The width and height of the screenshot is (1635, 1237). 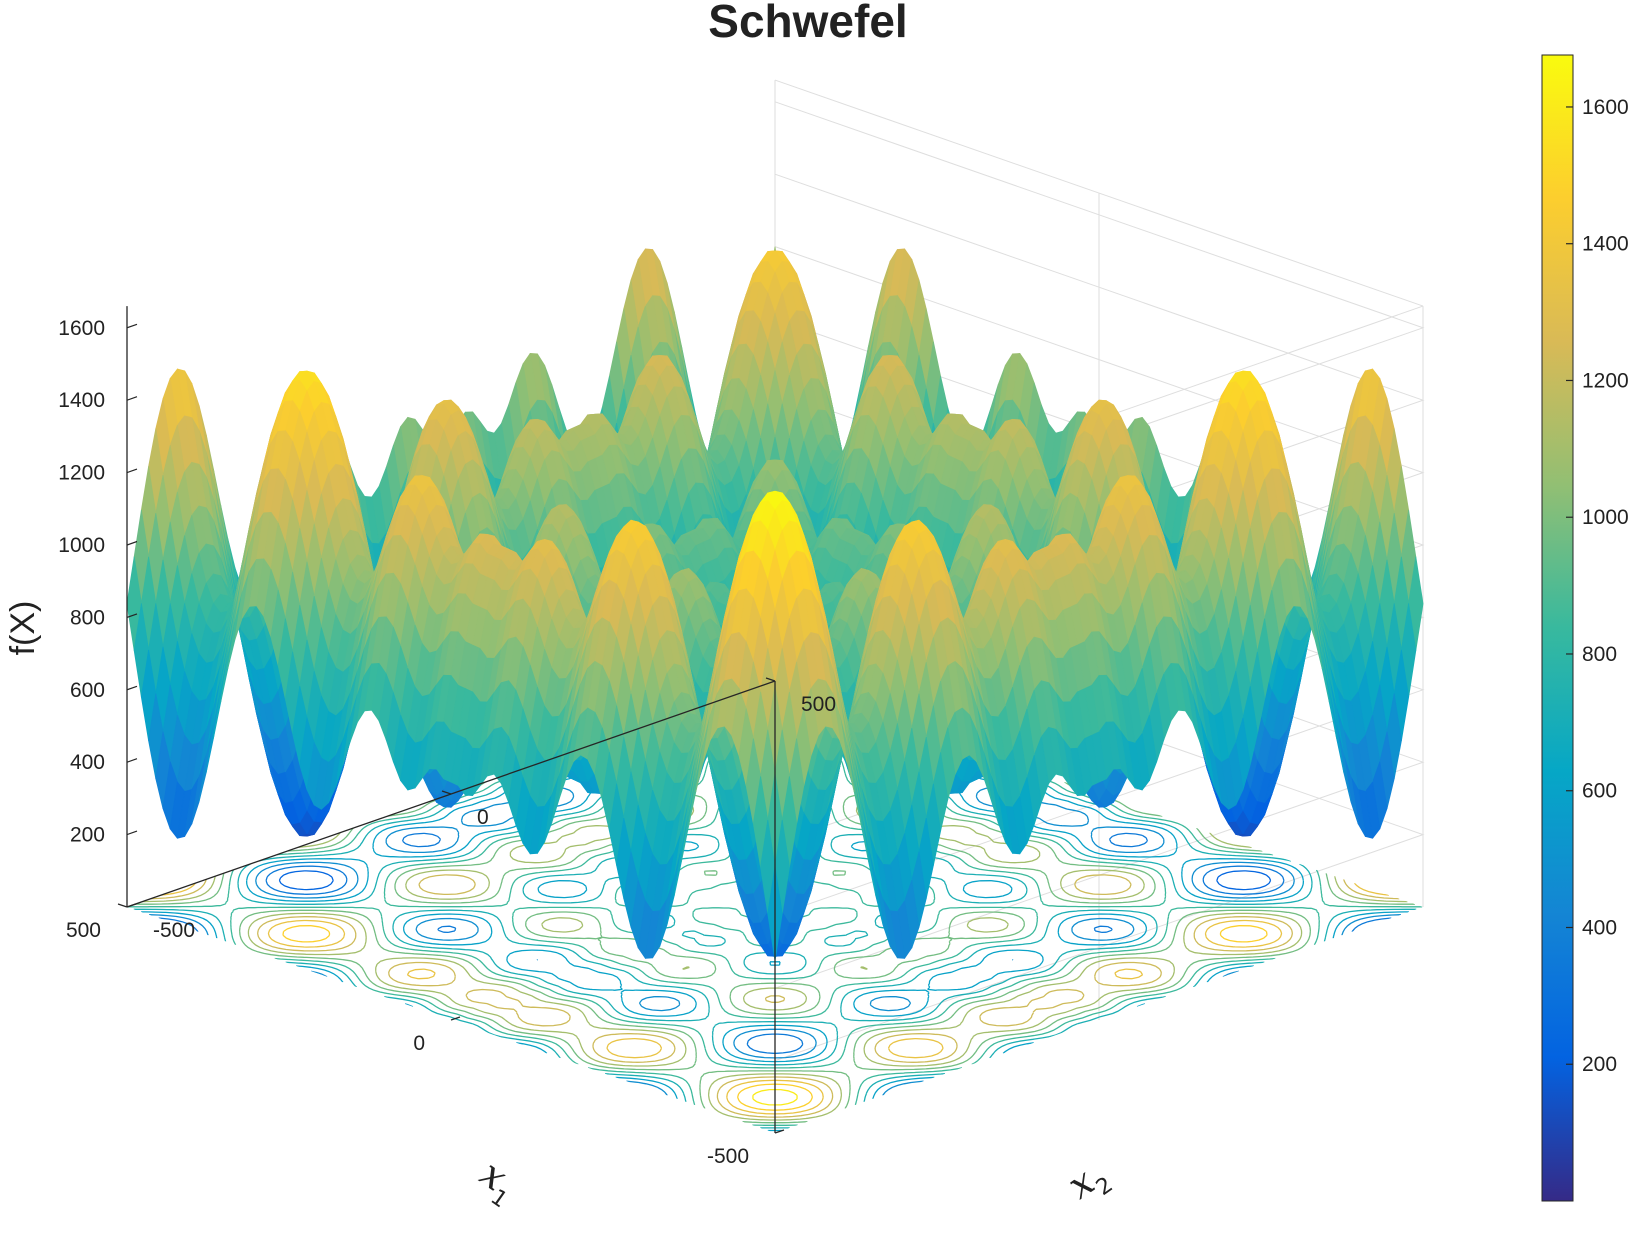 What do you see at coordinates (775, 1097) in the screenshot?
I see `contour-line` at bounding box center [775, 1097].